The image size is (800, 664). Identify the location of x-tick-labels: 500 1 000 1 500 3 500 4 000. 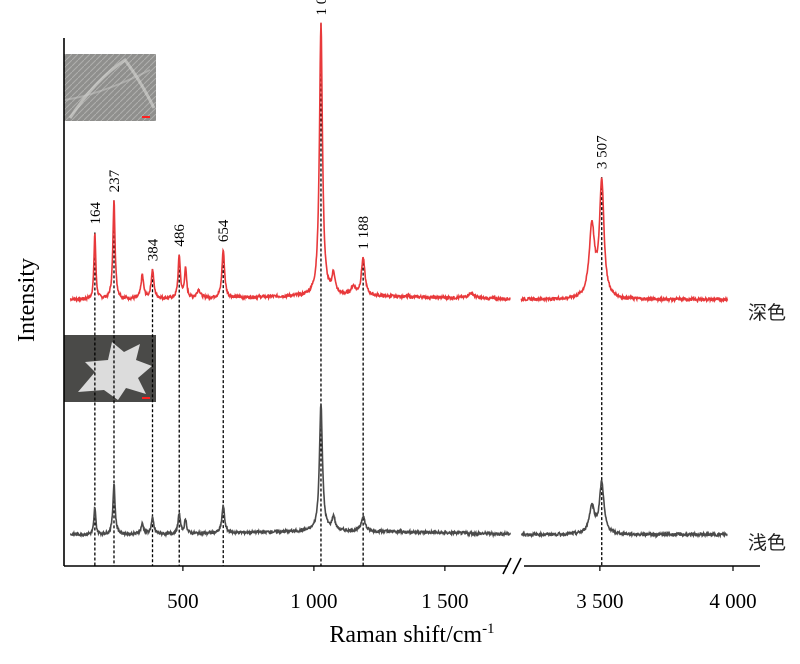
(461, 601).